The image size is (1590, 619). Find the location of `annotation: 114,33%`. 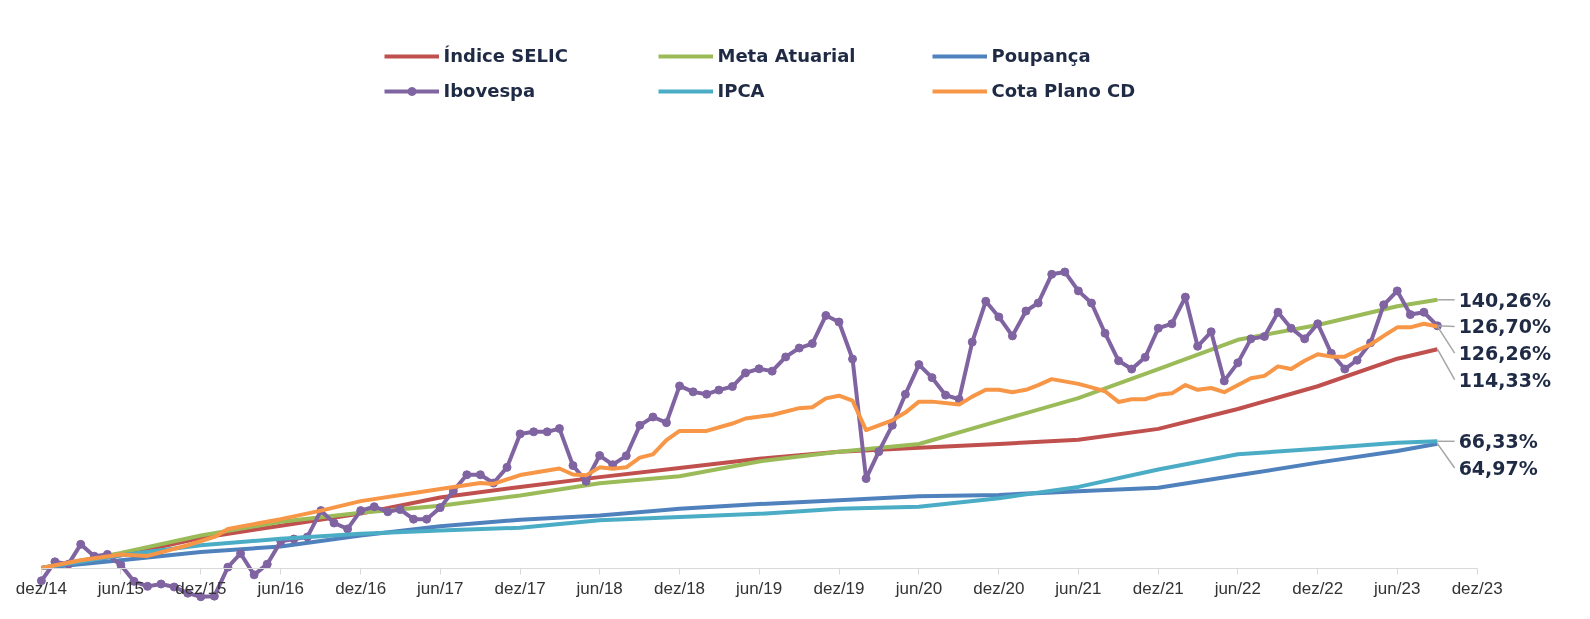

annotation: 114,33% is located at coordinates (1505, 379).